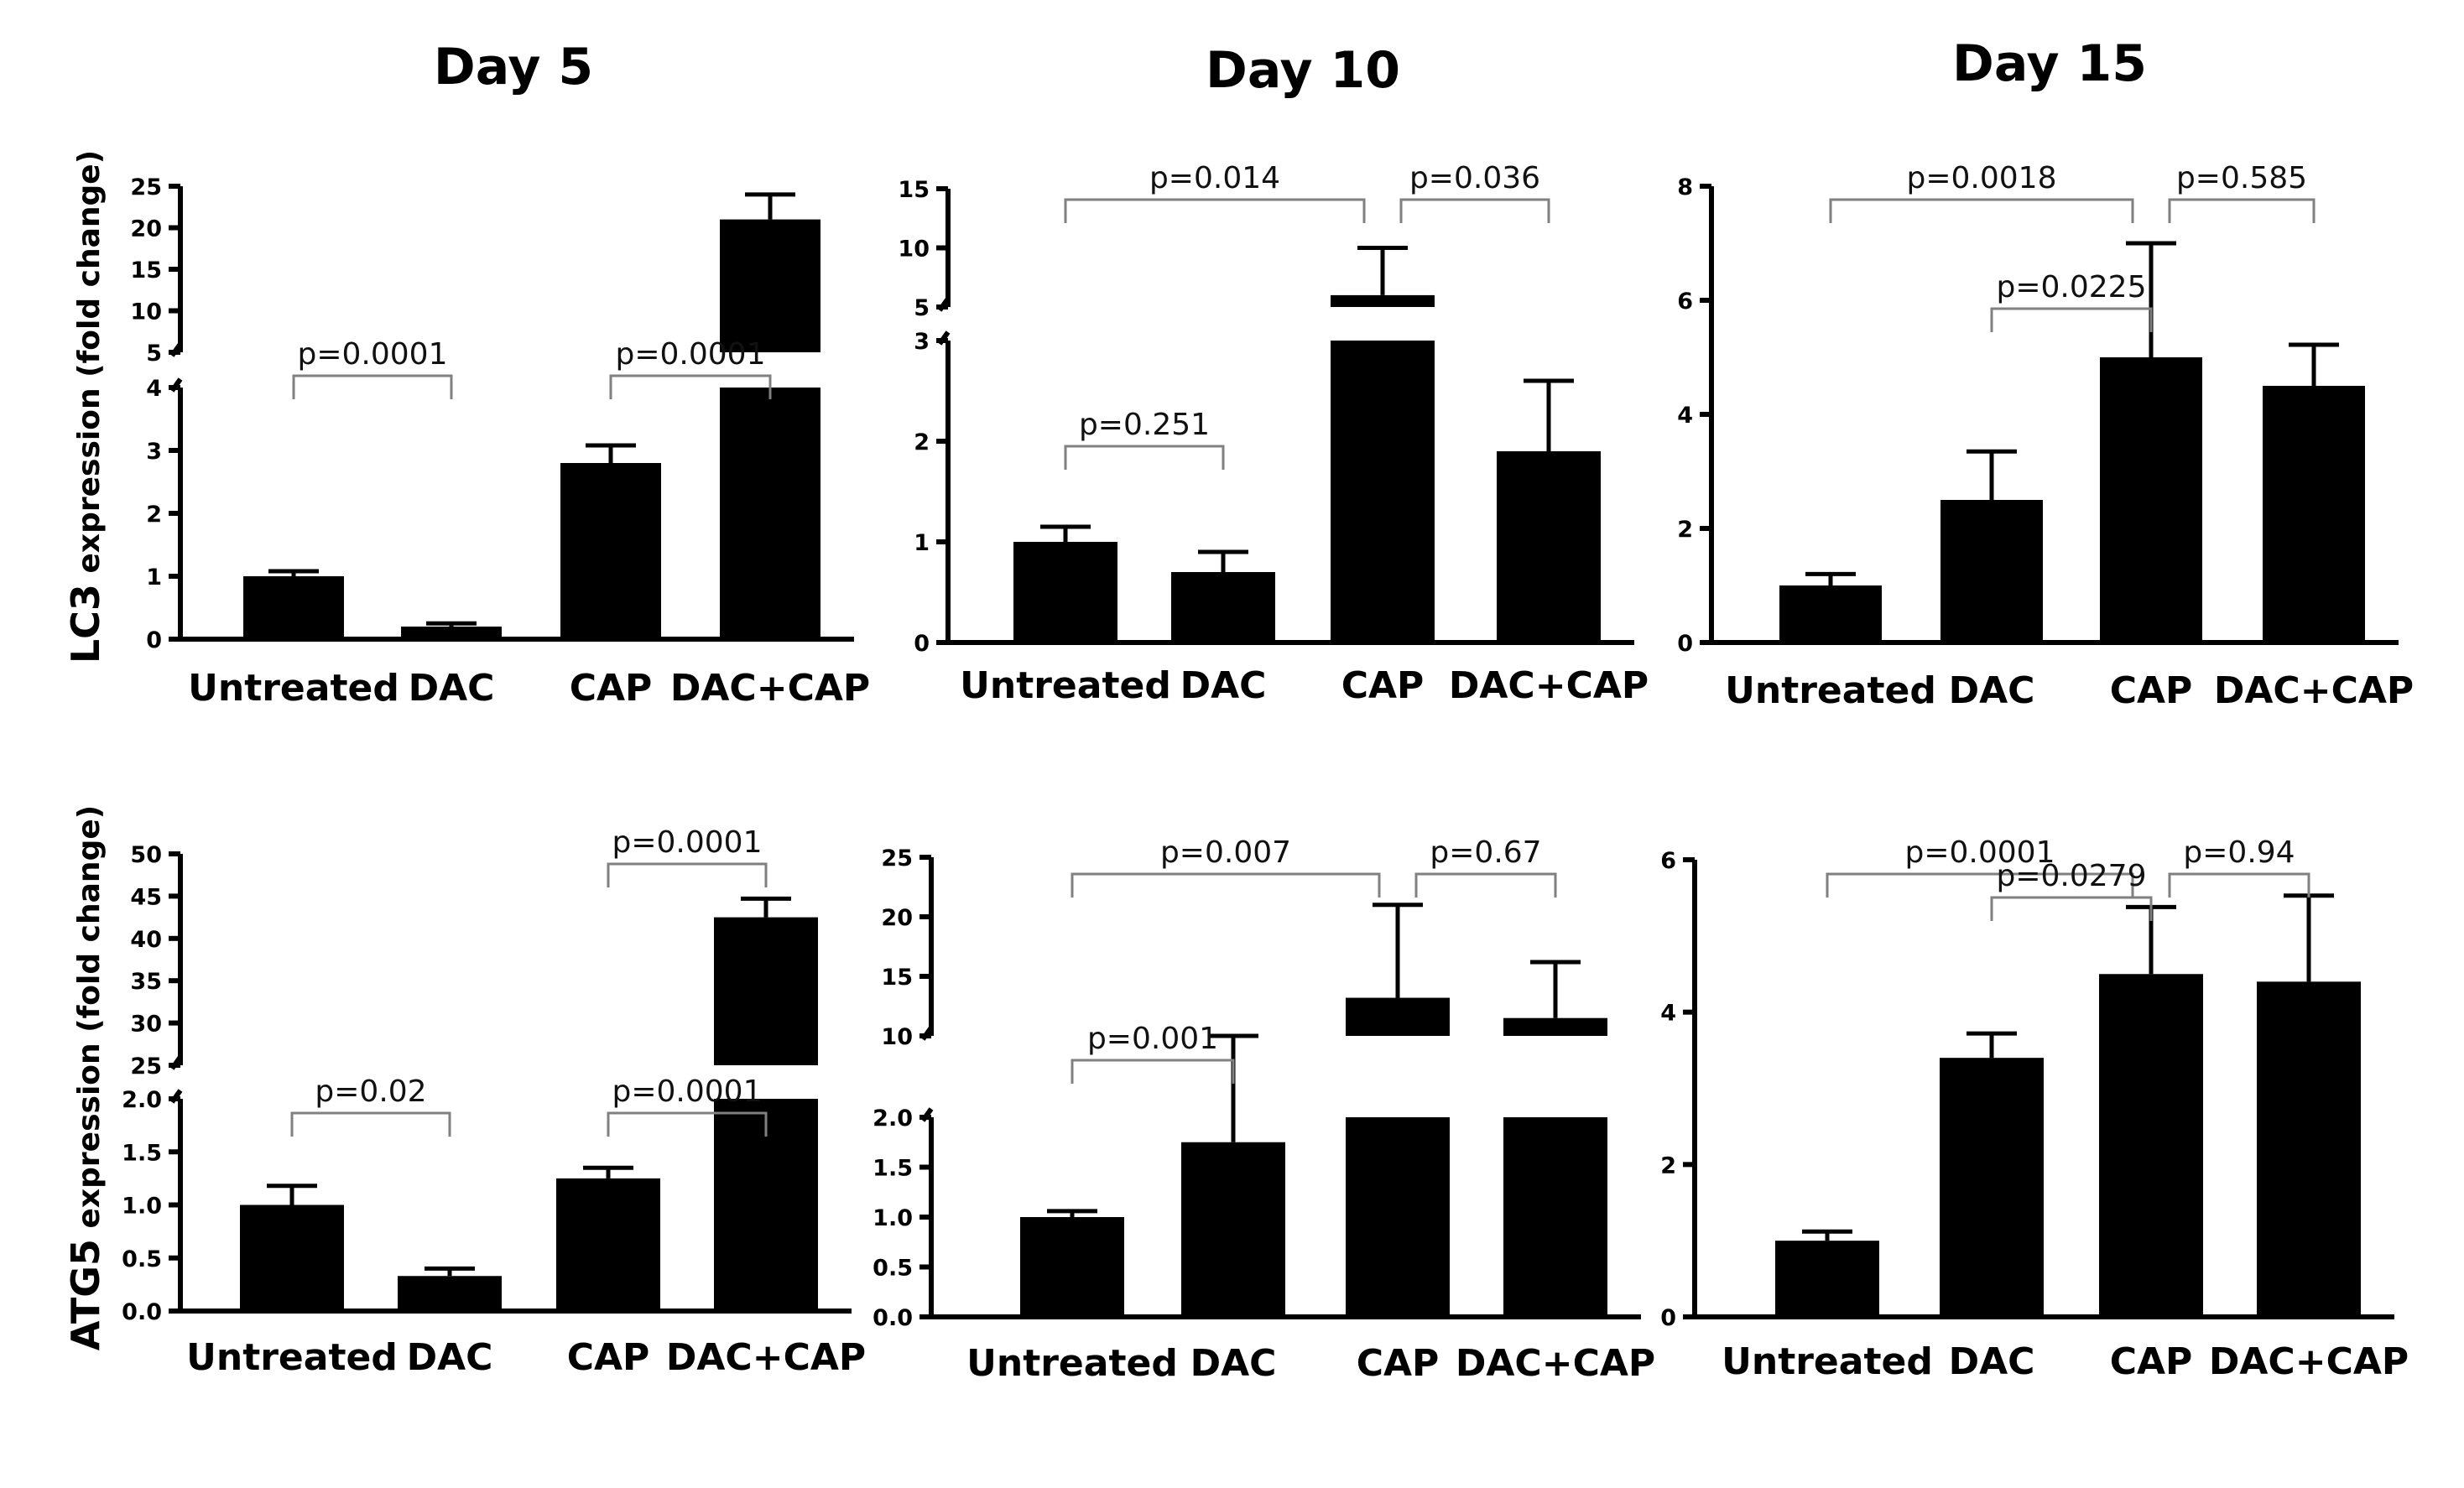 This screenshot has height=1488, width=2464. I want to click on p-value-label: p=0.0018, so click(1982, 178).